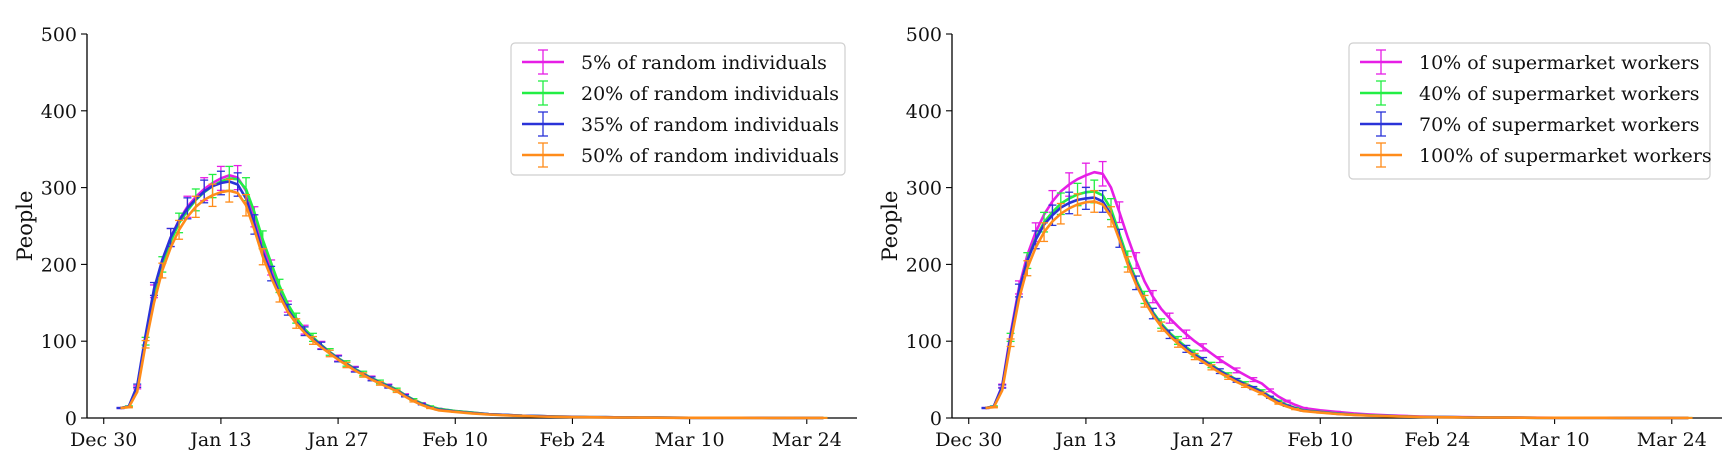 Image resolution: width=1732 pixels, height=476 pixels. I want to click on legend-label: 20% of random individuals, so click(710, 94).